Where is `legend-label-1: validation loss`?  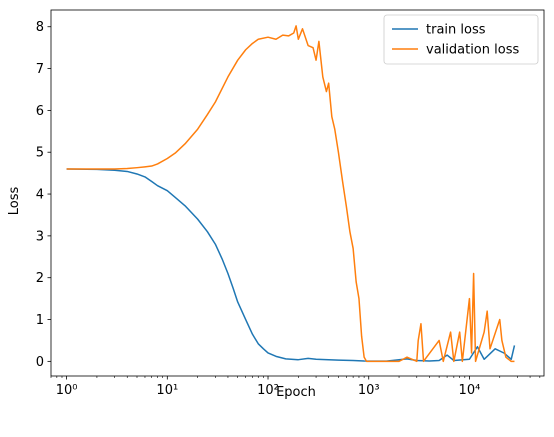 legend-label-1: validation loss is located at coordinates (472, 50).